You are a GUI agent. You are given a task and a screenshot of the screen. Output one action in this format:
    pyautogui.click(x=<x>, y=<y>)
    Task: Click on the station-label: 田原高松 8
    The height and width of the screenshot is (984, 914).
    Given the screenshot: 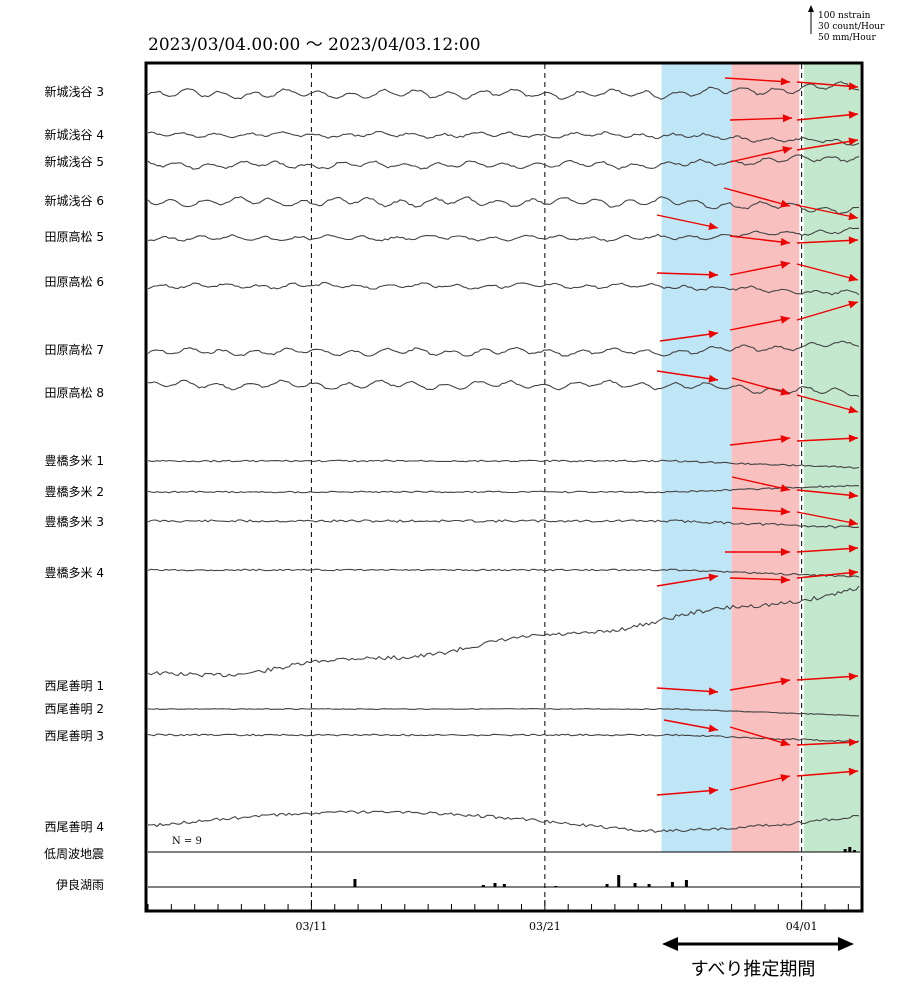 What is the action you would take?
    pyautogui.click(x=74, y=392)
    